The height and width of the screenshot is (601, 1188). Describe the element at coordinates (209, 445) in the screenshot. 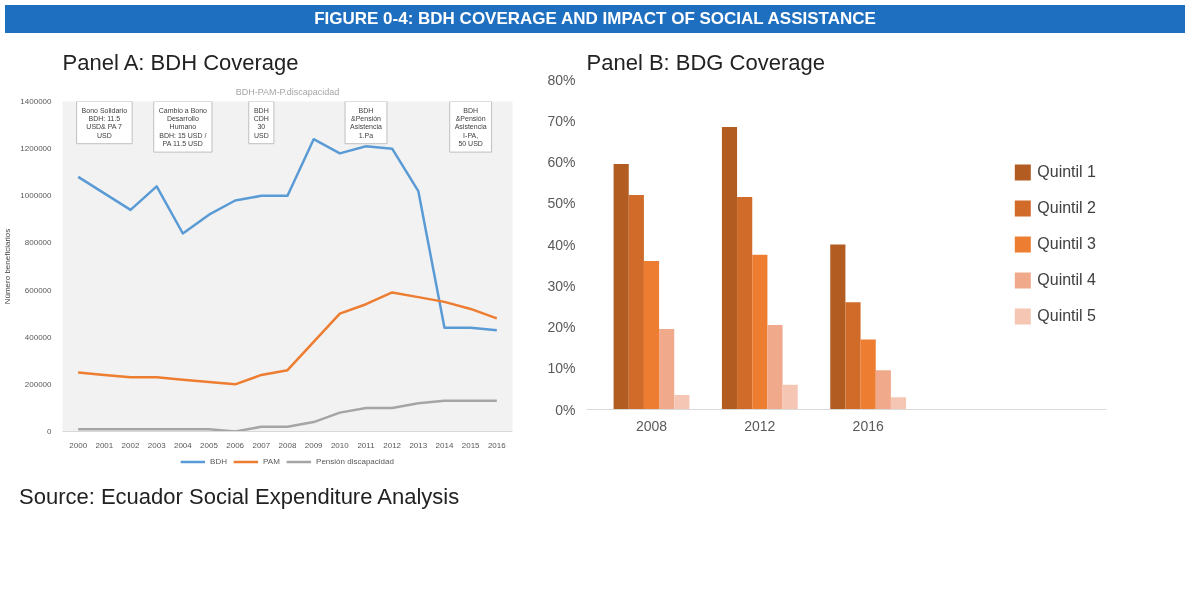

I see `x-tick-label: 2005` at that location.